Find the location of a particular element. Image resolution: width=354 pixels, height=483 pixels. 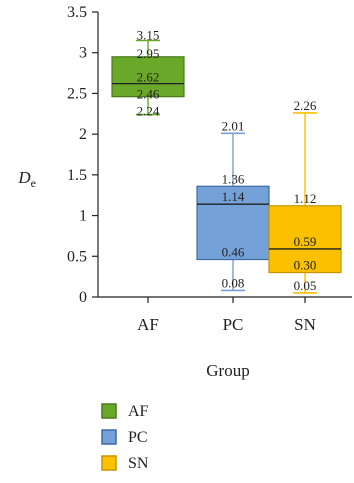

median-label: 2.62 is located at coordinates (148, 77).